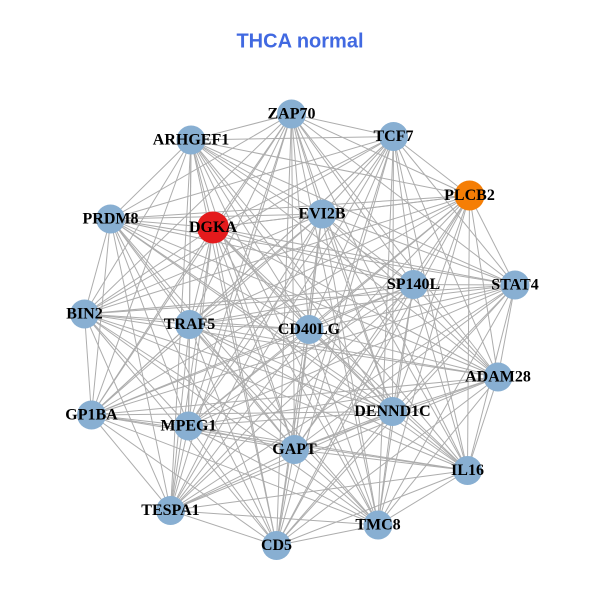  I want to click on svg-text: GP1BA, so click(91, 415).